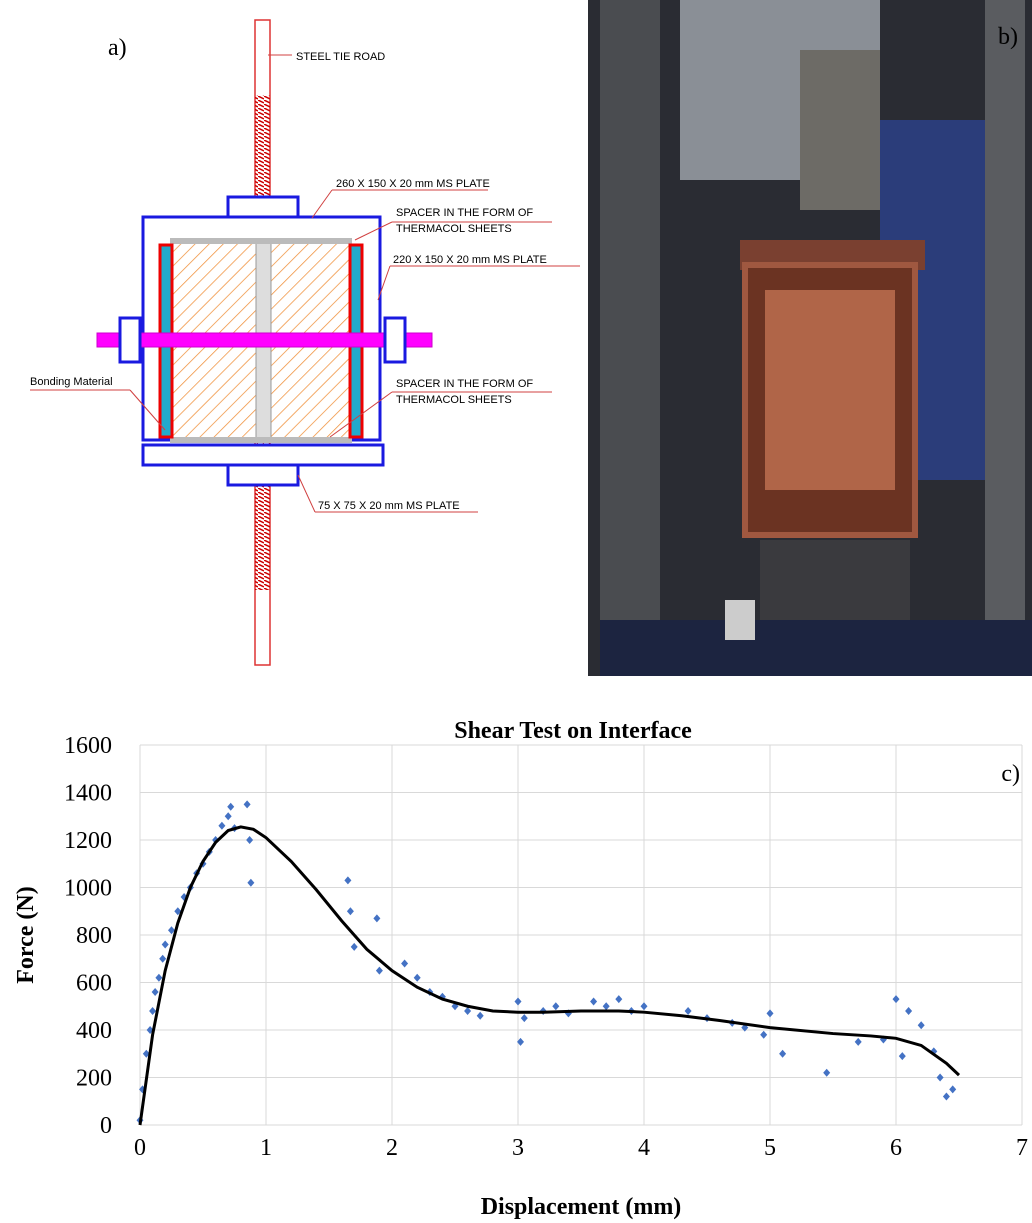  What do you see at coordinates (117, 48) in the screenshot?
I see `panel-label: a)` at bounding box center [117, 48].